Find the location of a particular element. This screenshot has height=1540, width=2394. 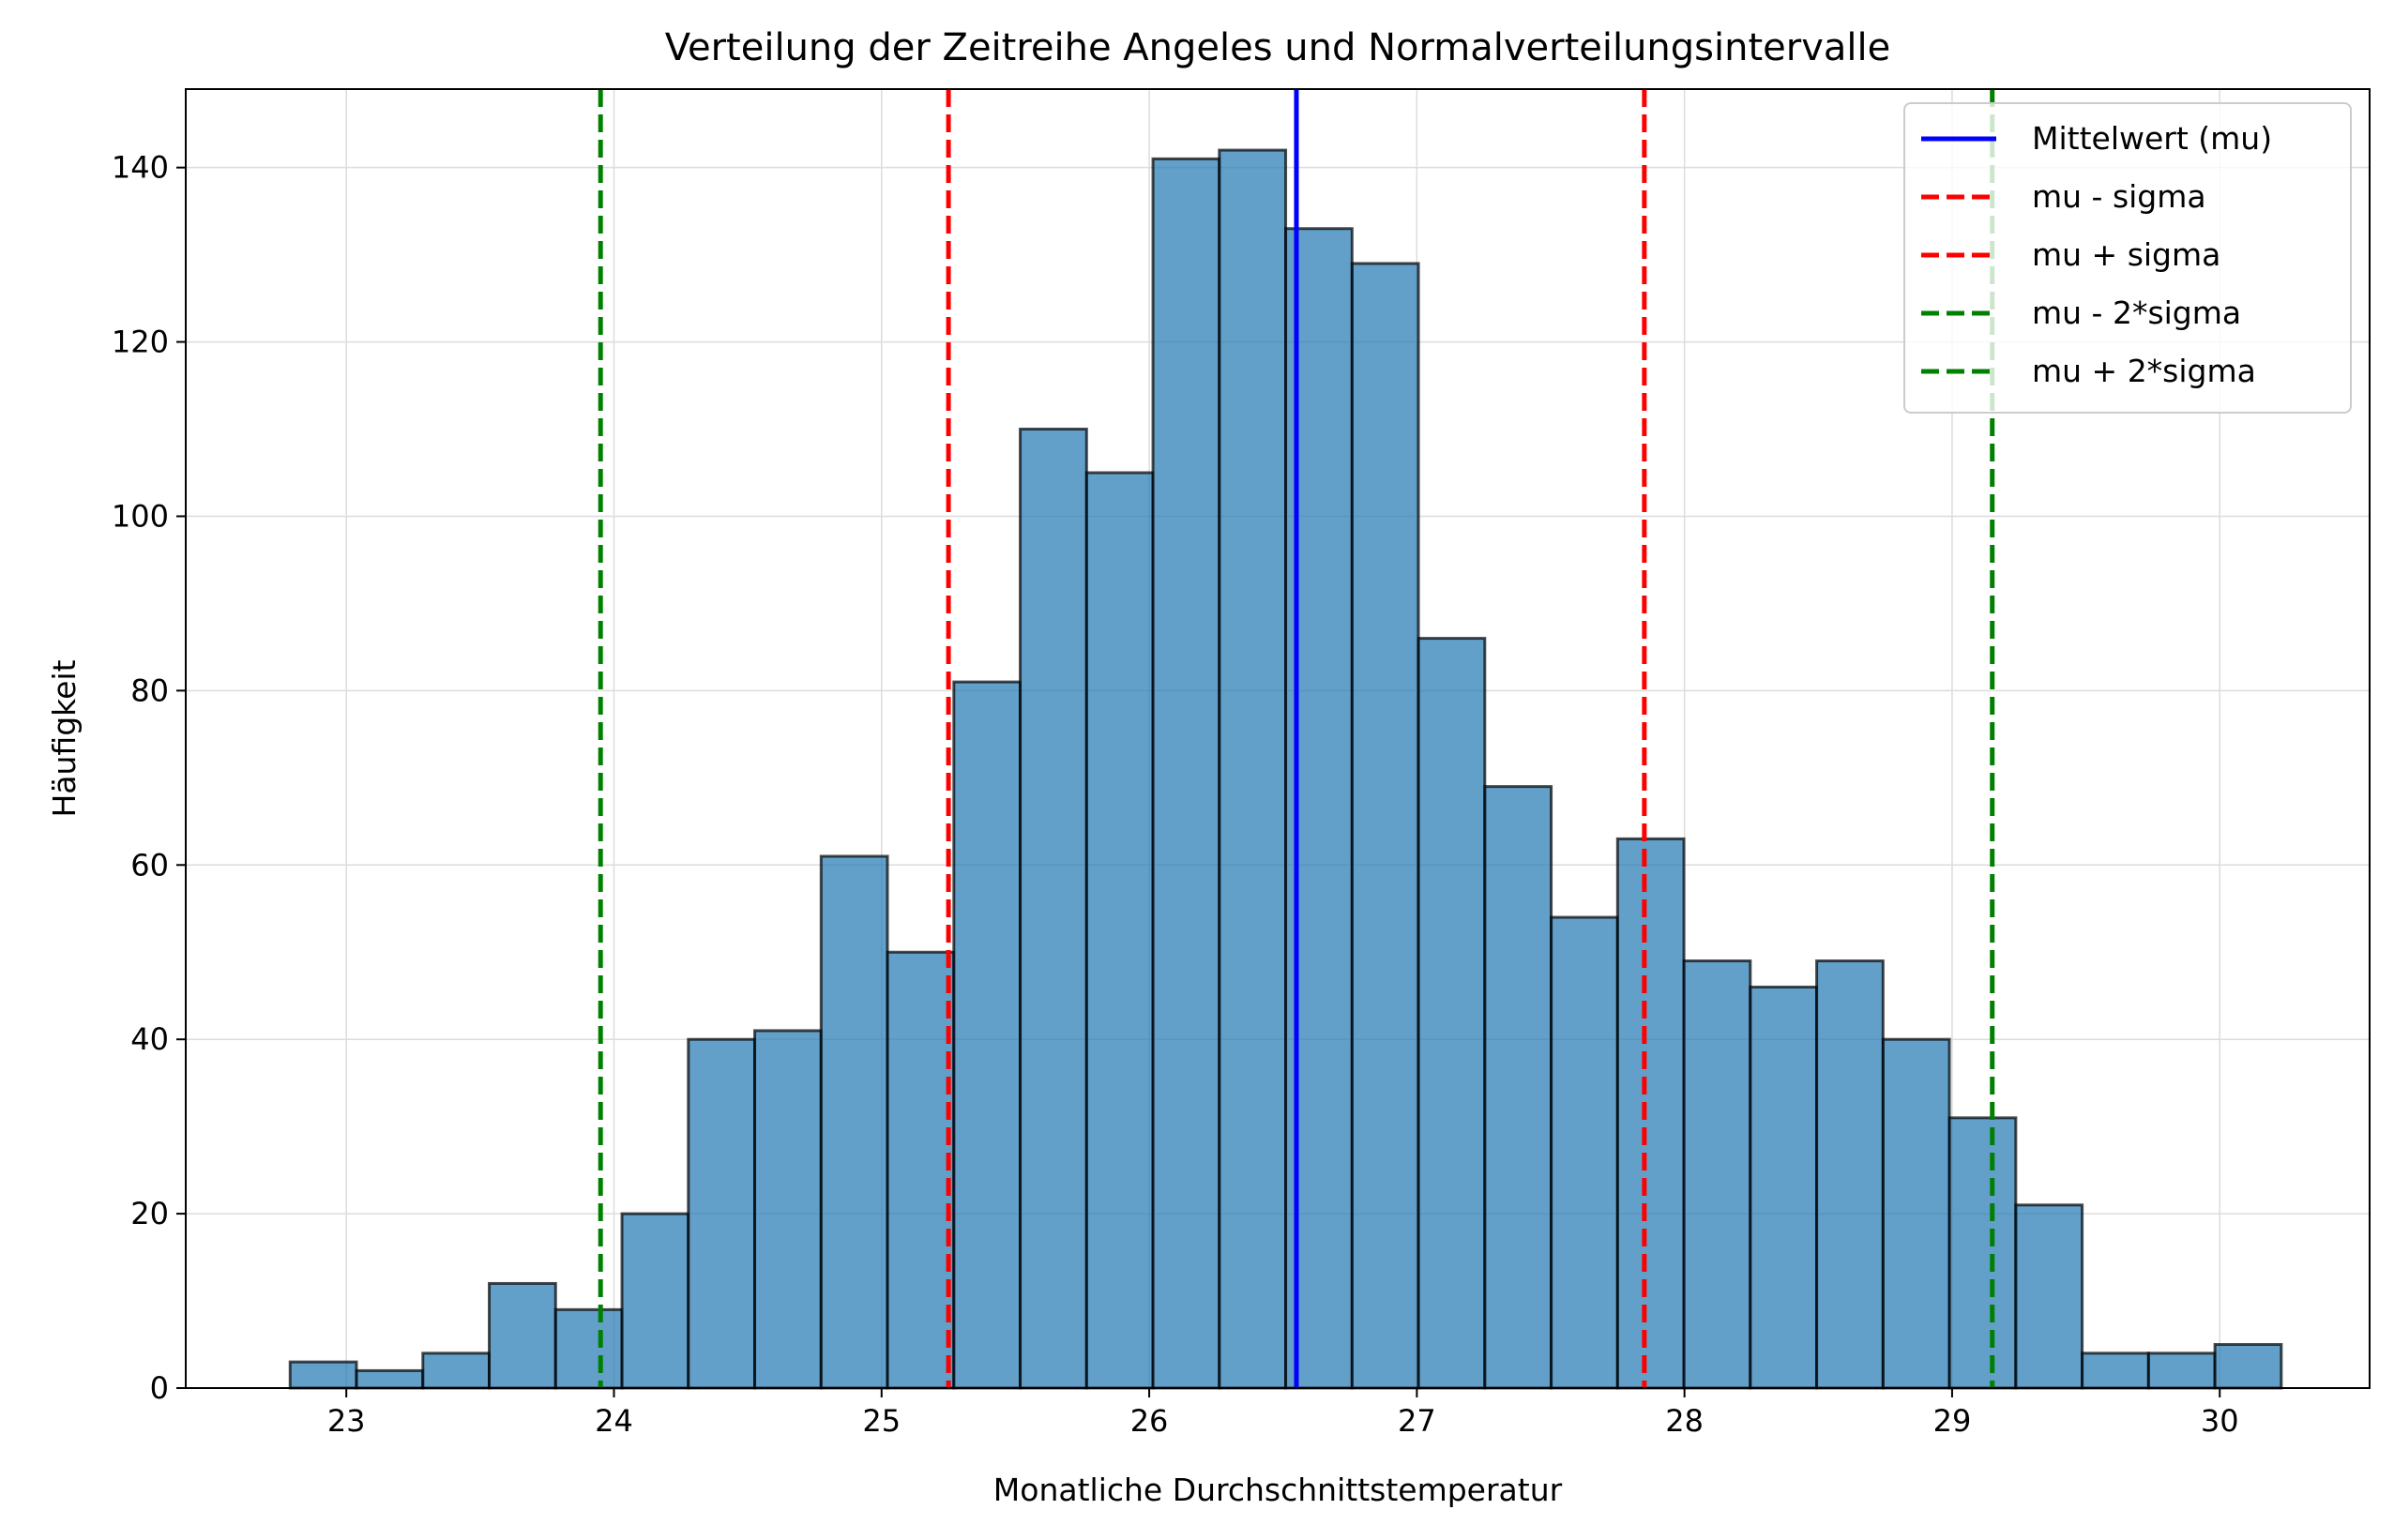

legend-label: mu - 2*sigma is located at coordinates (2136, 312).